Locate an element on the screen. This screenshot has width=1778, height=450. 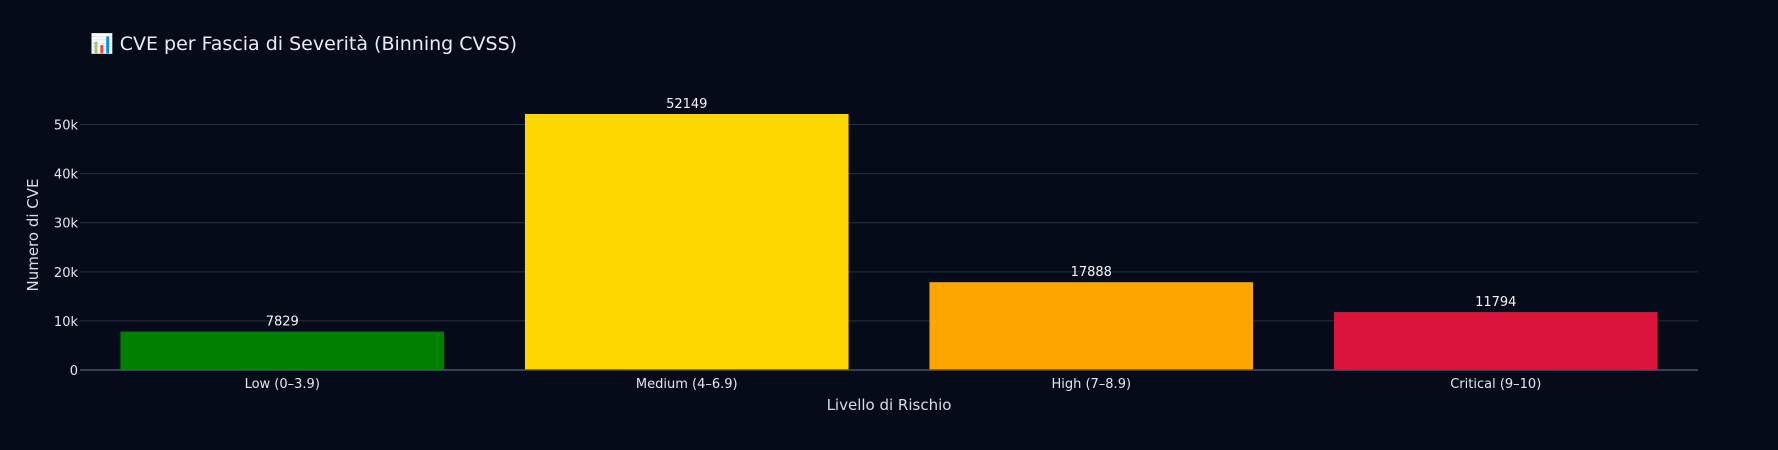
y-tick-label: 0 is located at coordinates (74, 371).